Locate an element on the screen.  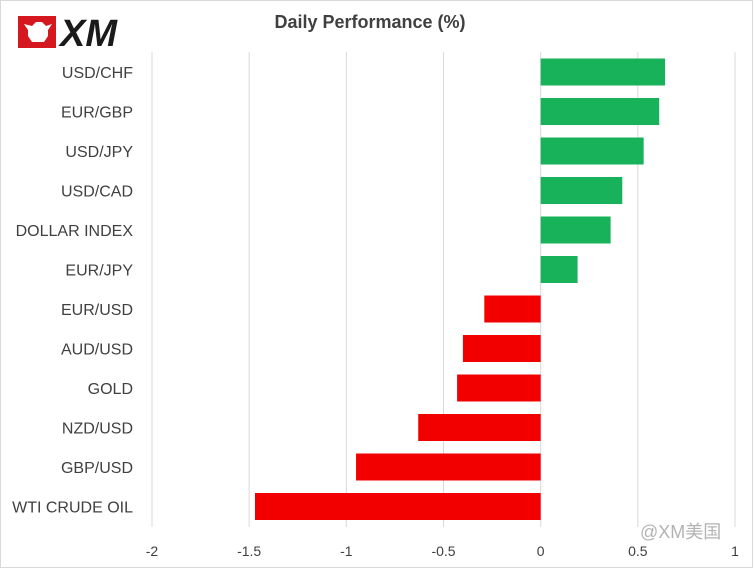
category-label: EUR/USD is located at coordinates (97, 310).